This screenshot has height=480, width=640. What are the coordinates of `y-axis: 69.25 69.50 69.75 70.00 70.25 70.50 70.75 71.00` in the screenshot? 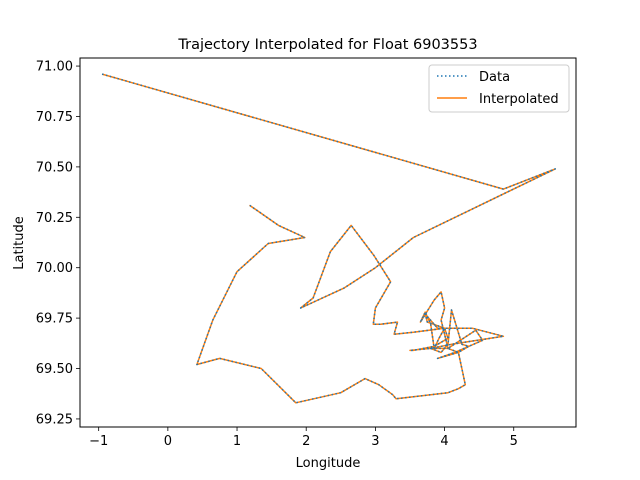 It's located at (58, 243).